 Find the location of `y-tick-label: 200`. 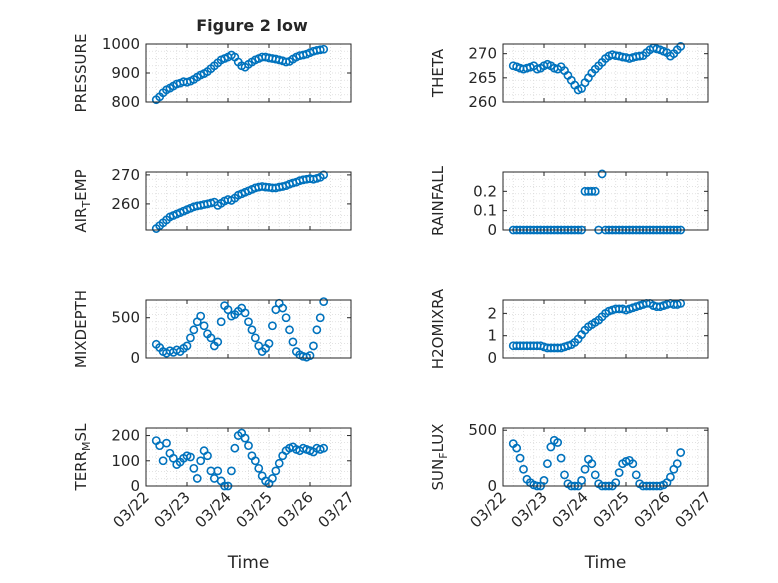

y-tick-label: 200 is located at coordinates (125, 436).